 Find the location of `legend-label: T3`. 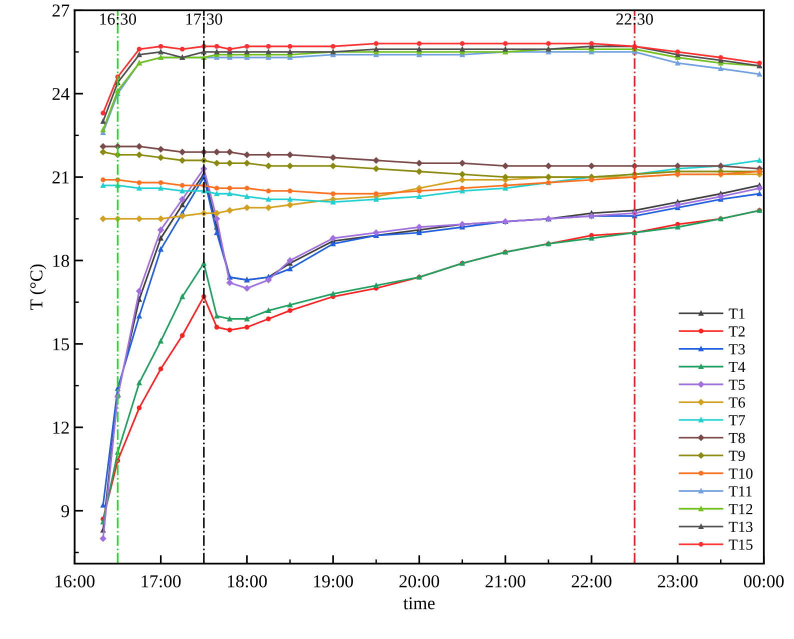

legend-label: T3 is located at coordinates (736, 349).